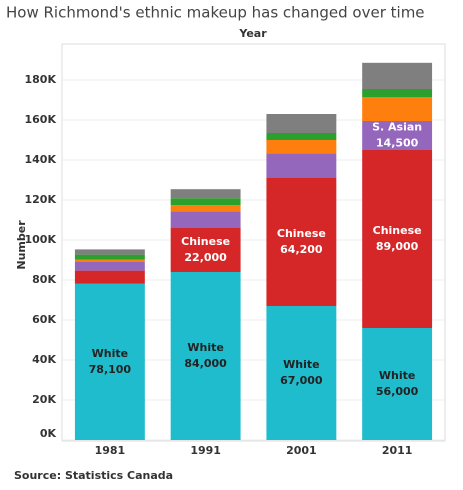 The image size is (463, 490). Describe the element at coordinates (397, 450) in the screenshot. I see `x-tick-label: 2011` at that location.